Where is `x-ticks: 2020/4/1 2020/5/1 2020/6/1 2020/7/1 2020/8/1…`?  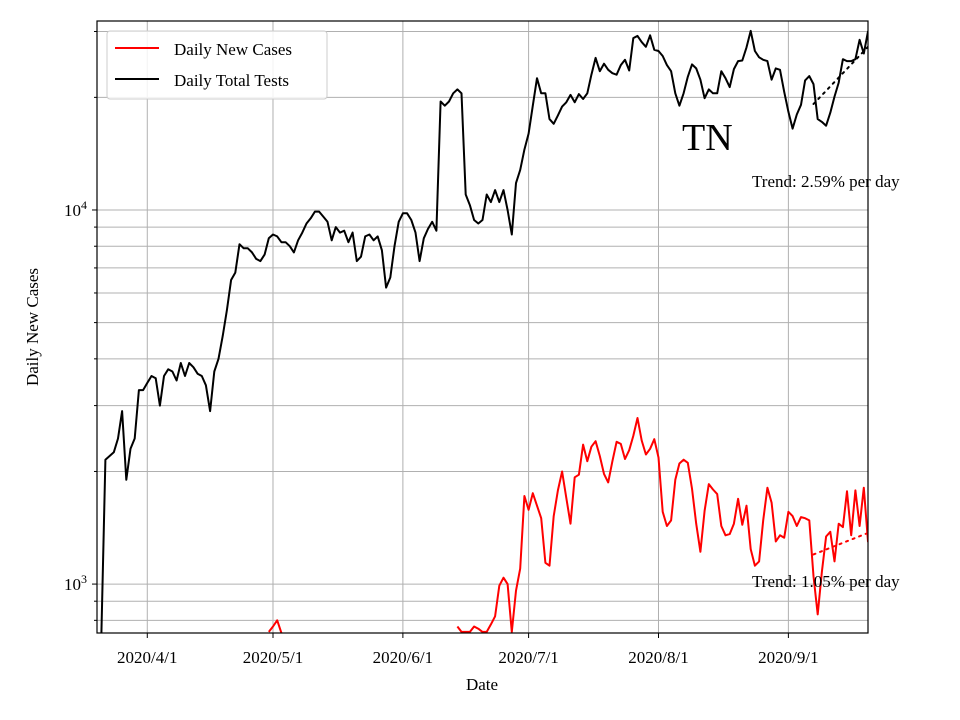
x-ticks: 2020/4/1 2020/5/1 2020/6/1 2020/7/1 2020/8/1… is located at coordinates (468, 650).